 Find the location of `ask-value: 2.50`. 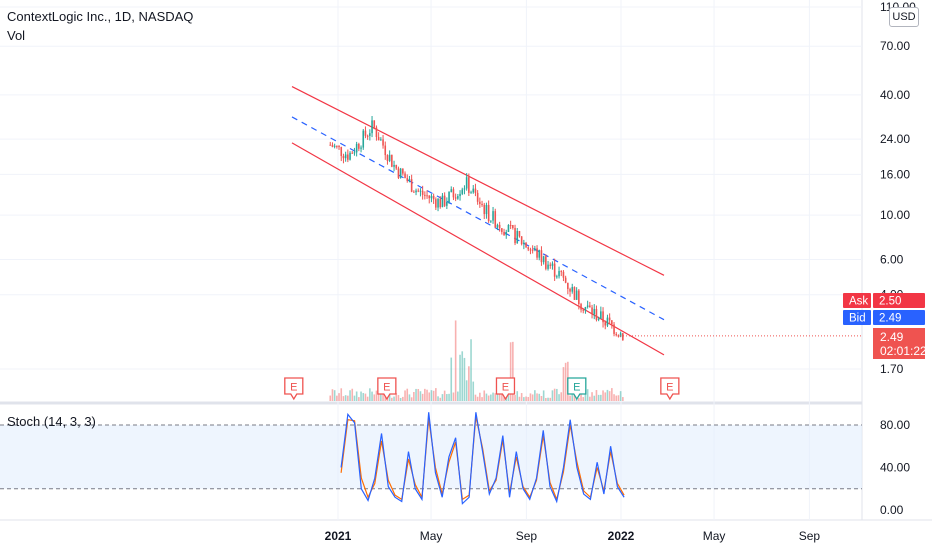

ask-value: 2.50 is located at coordinates (890, 302).